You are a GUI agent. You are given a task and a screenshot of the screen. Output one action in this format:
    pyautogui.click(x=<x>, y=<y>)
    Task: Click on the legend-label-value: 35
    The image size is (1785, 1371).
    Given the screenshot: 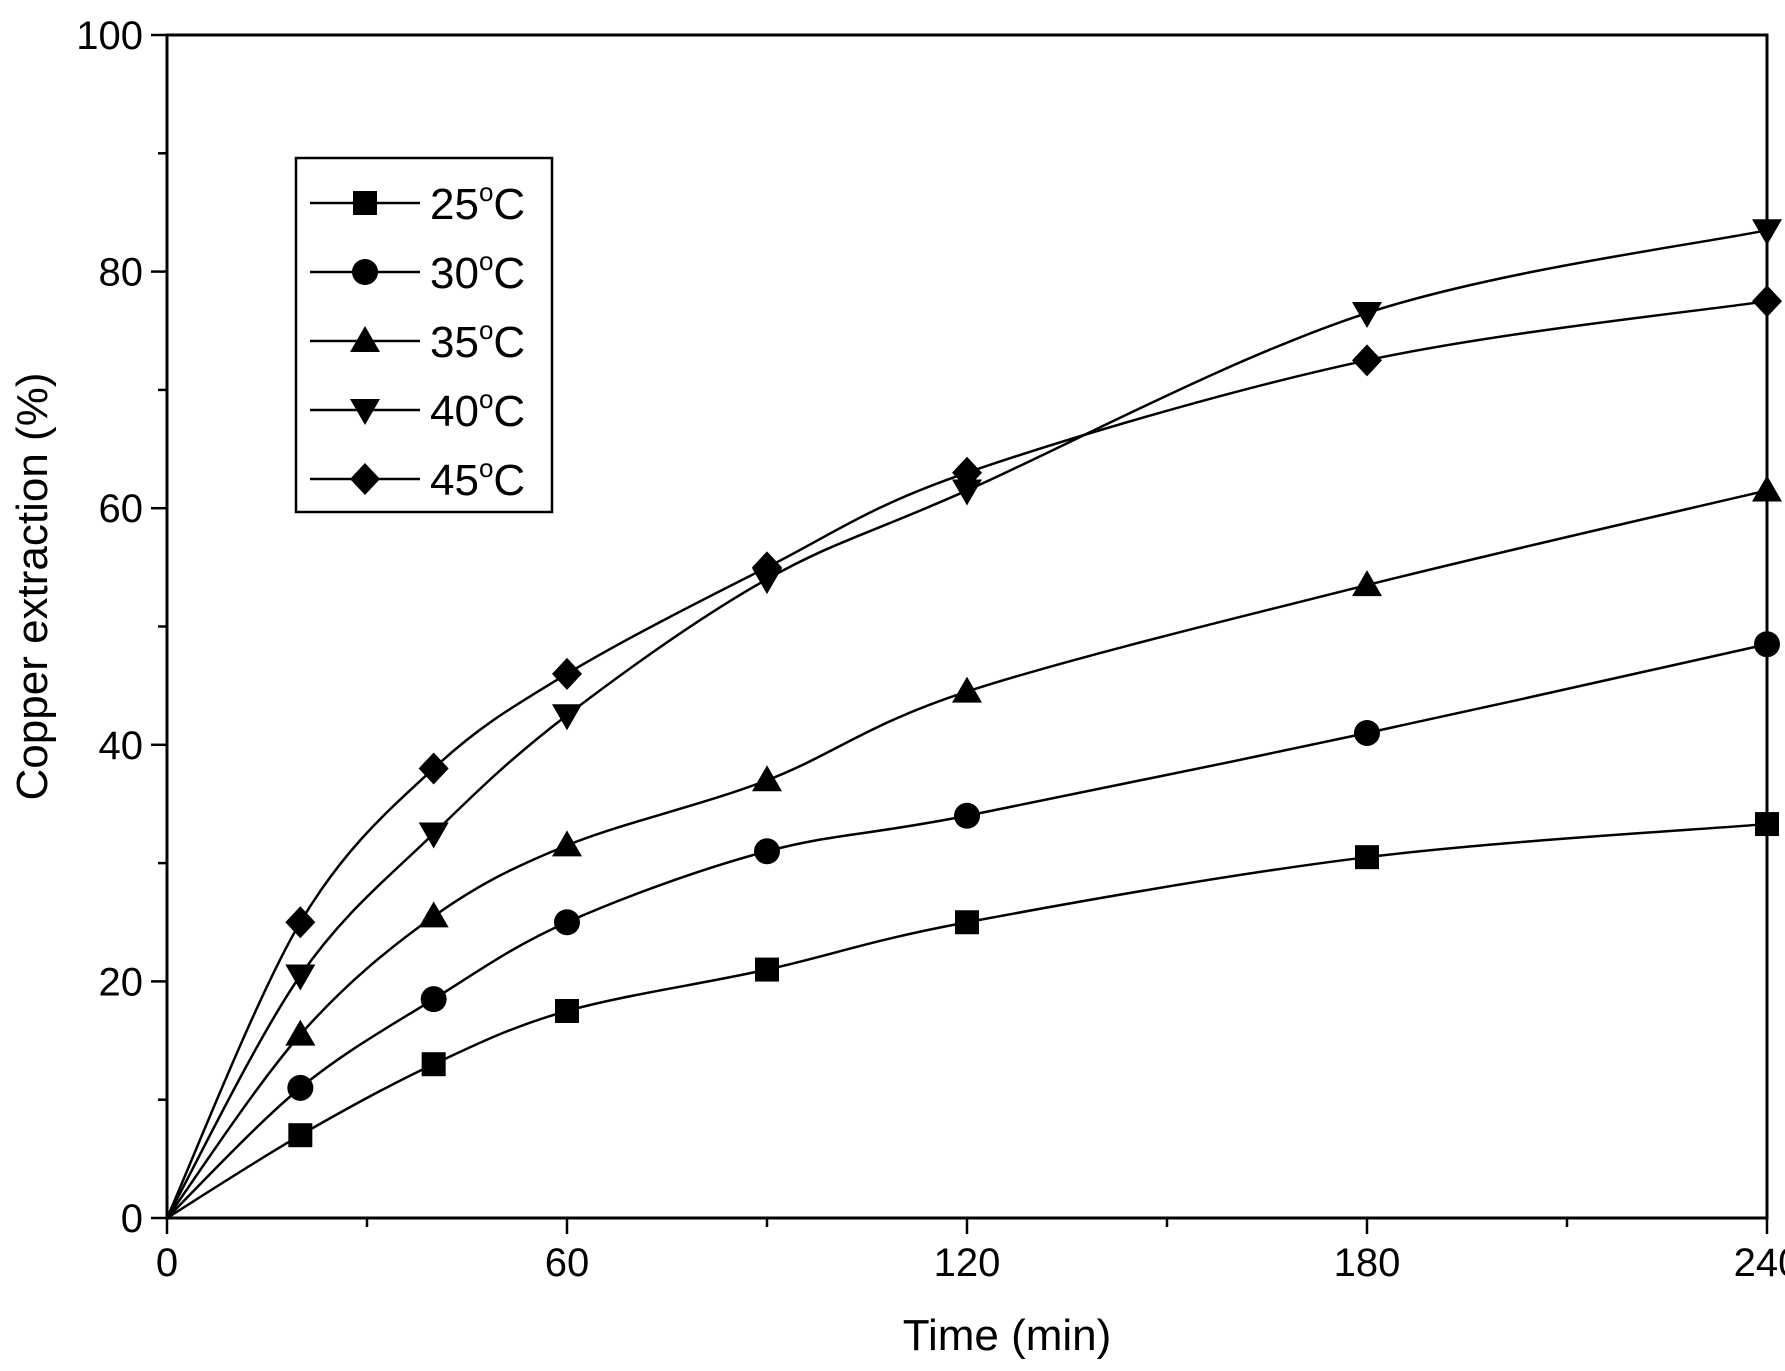 What is the action you would take?
    pyautogui.click(x=454, y=342)
    